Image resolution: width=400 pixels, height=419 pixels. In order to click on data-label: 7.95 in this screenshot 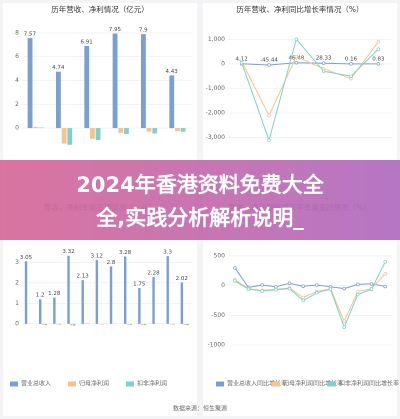, I will do `click(115, 30)`.